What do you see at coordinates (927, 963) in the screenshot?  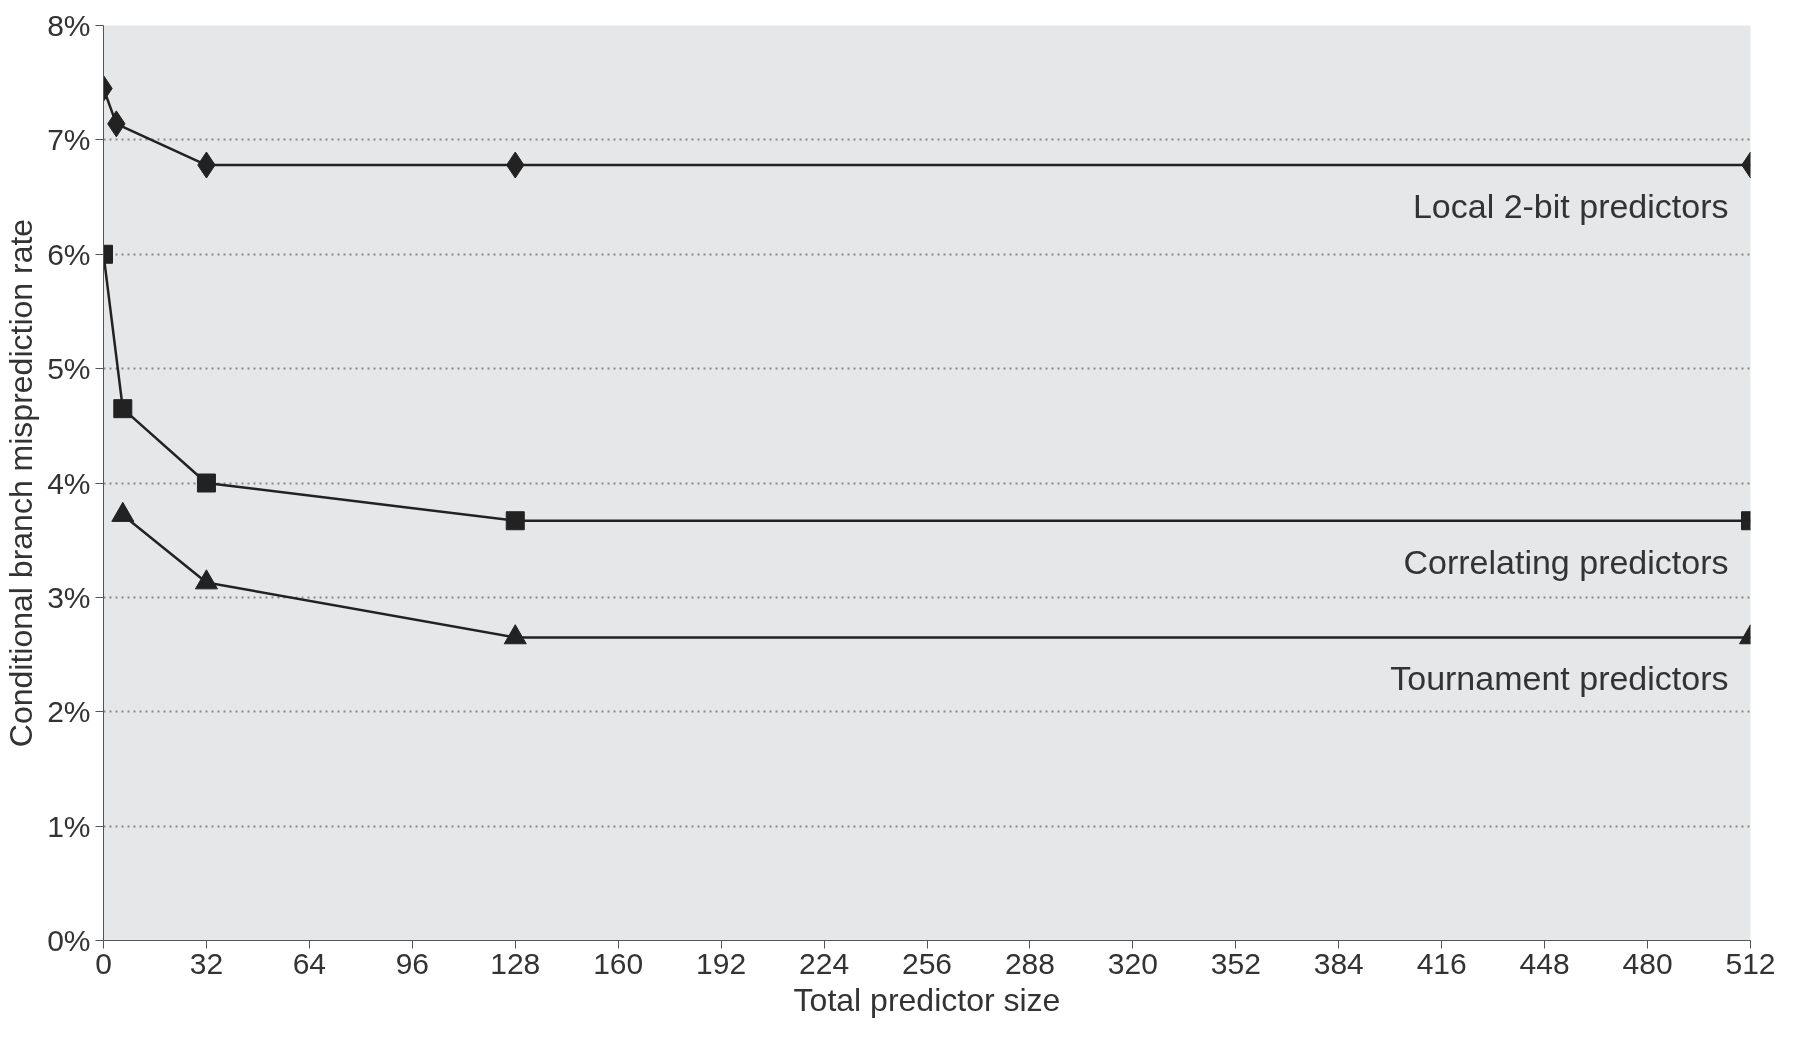 I see `x-tick-label: 256` at bounding box center [927, 963].